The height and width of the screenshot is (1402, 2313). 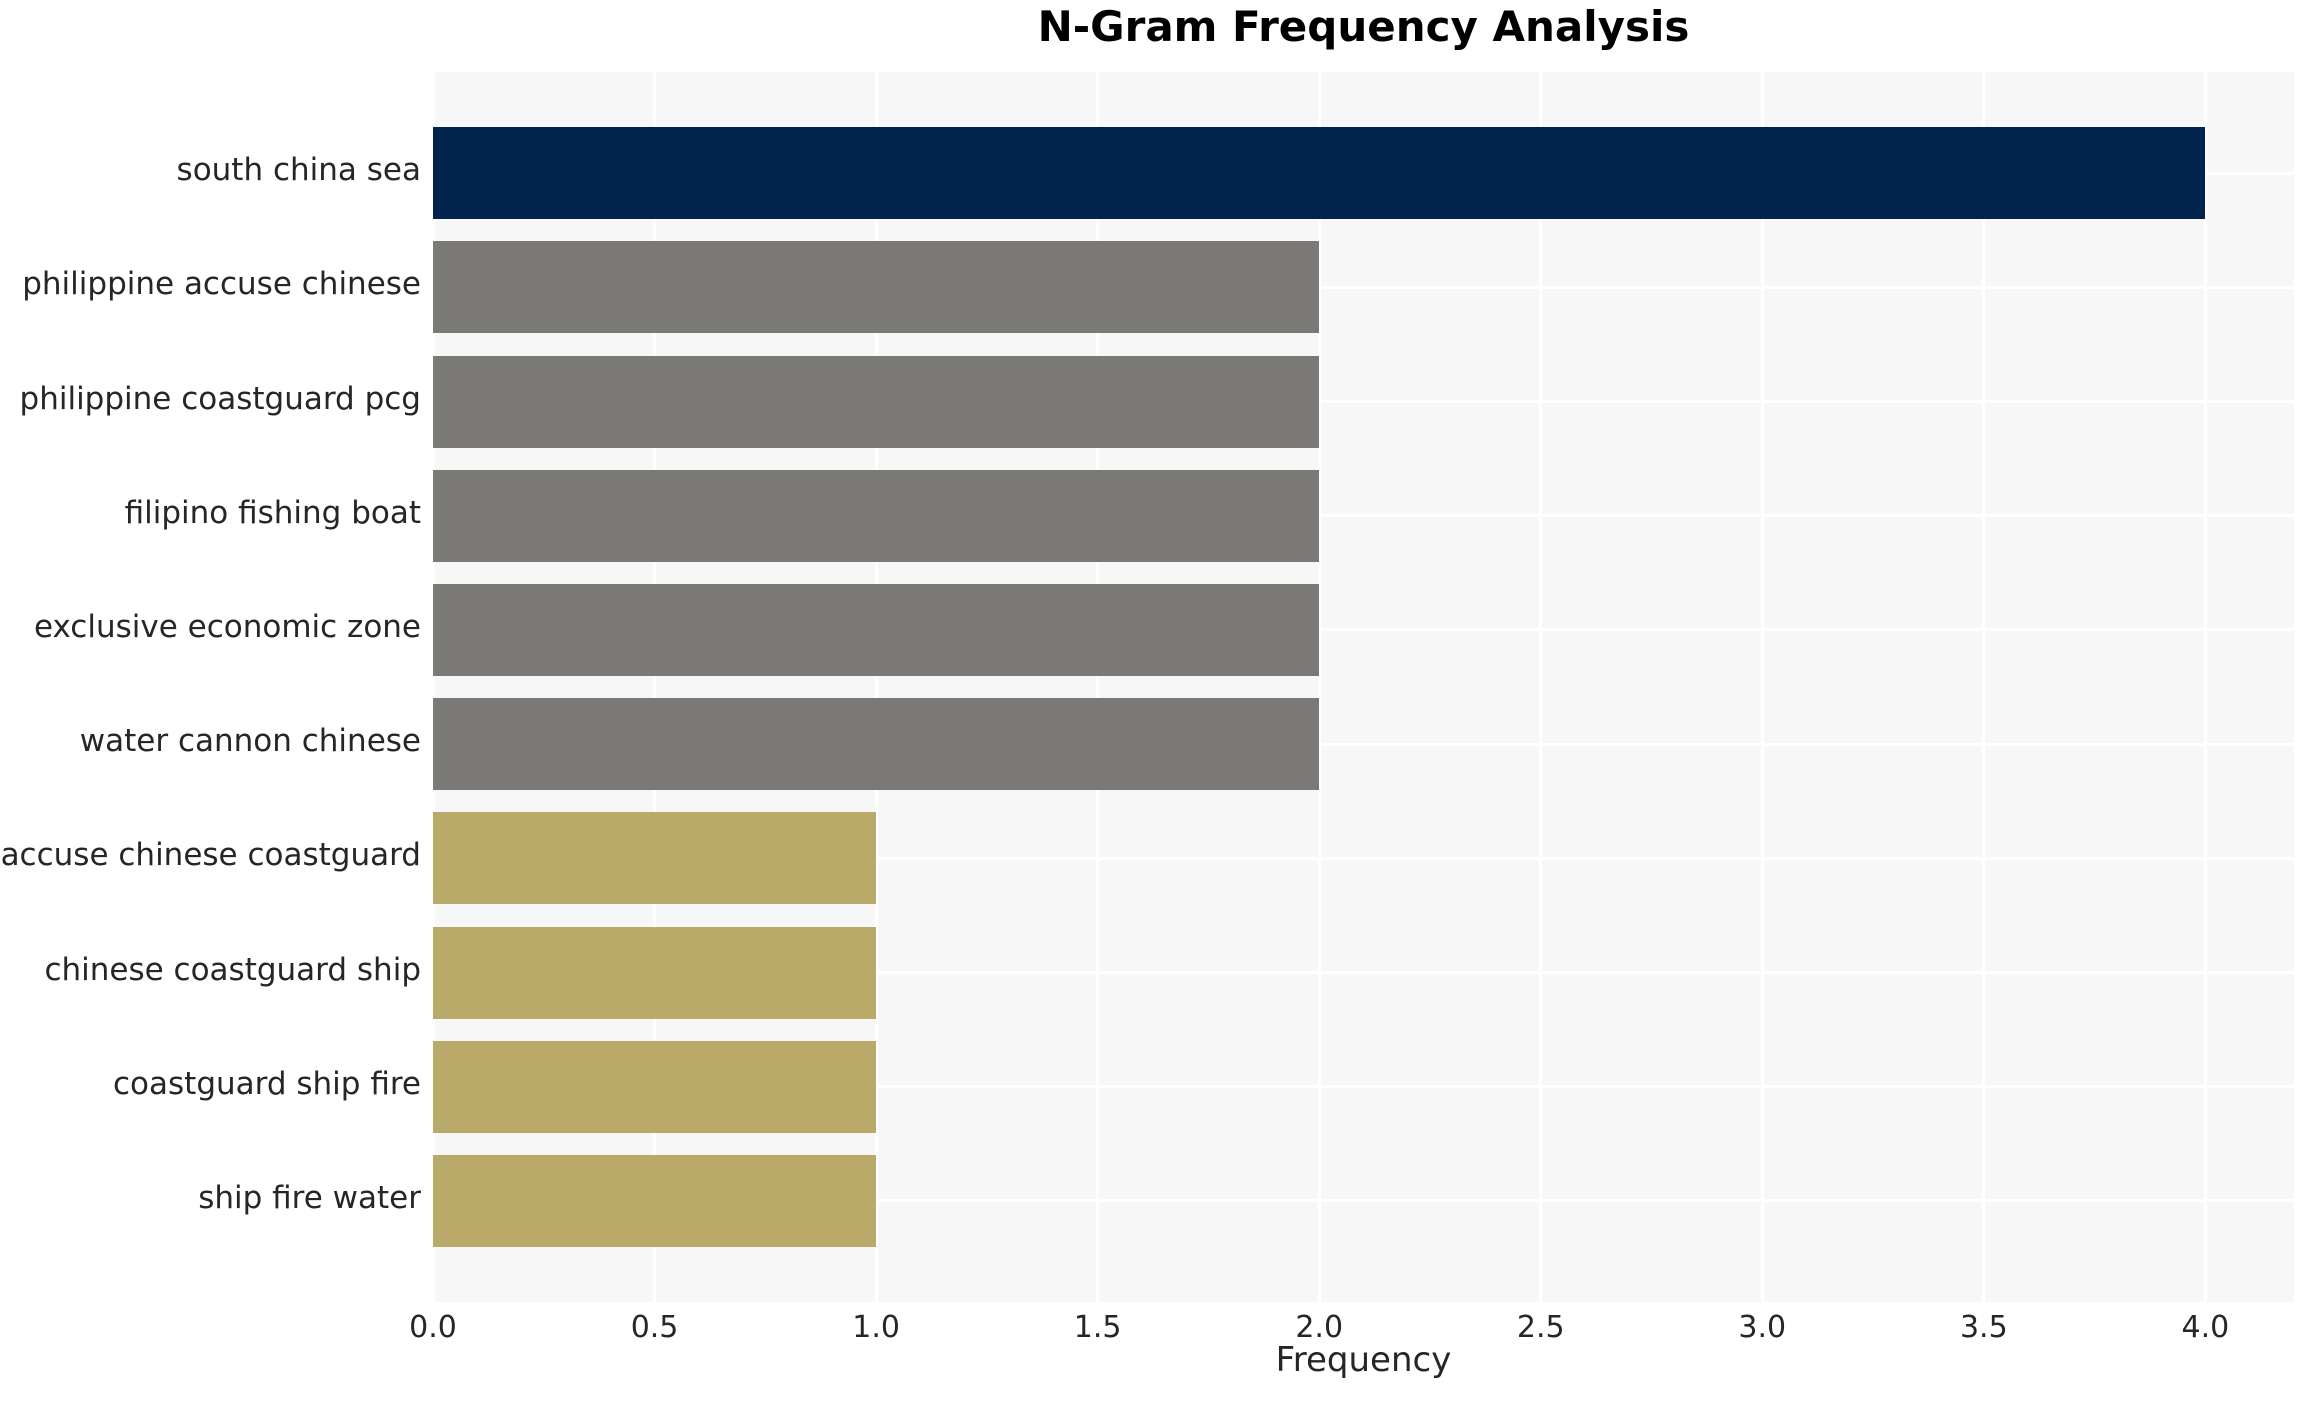 I want to click on x-axis-label: Frequency, so click(x=1363, y=1360).